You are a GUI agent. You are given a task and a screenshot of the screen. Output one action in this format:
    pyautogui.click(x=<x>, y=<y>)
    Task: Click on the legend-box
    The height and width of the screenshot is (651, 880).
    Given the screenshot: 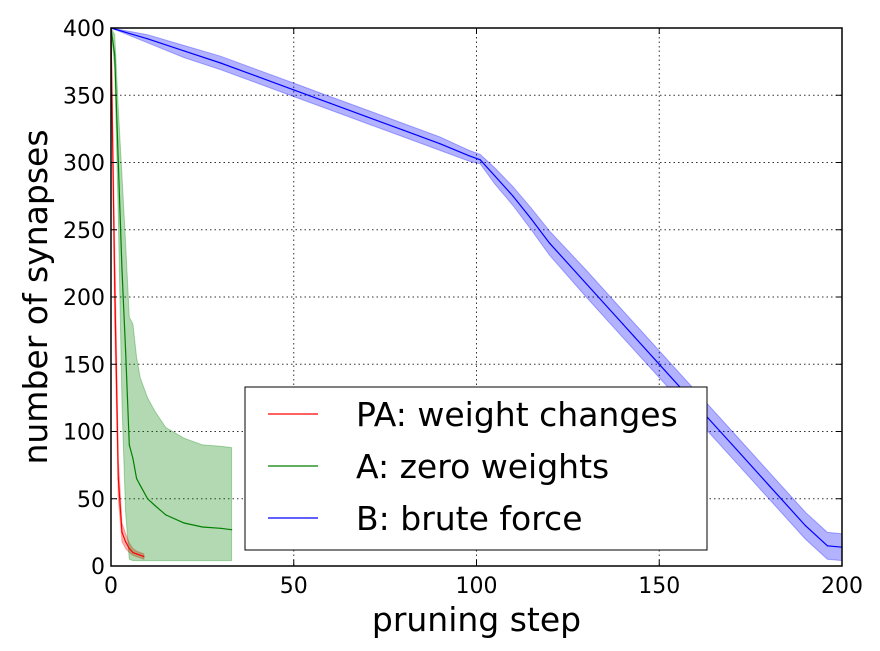 What is the action you would take?
    pyautogui.click(x=476, y=468)
    